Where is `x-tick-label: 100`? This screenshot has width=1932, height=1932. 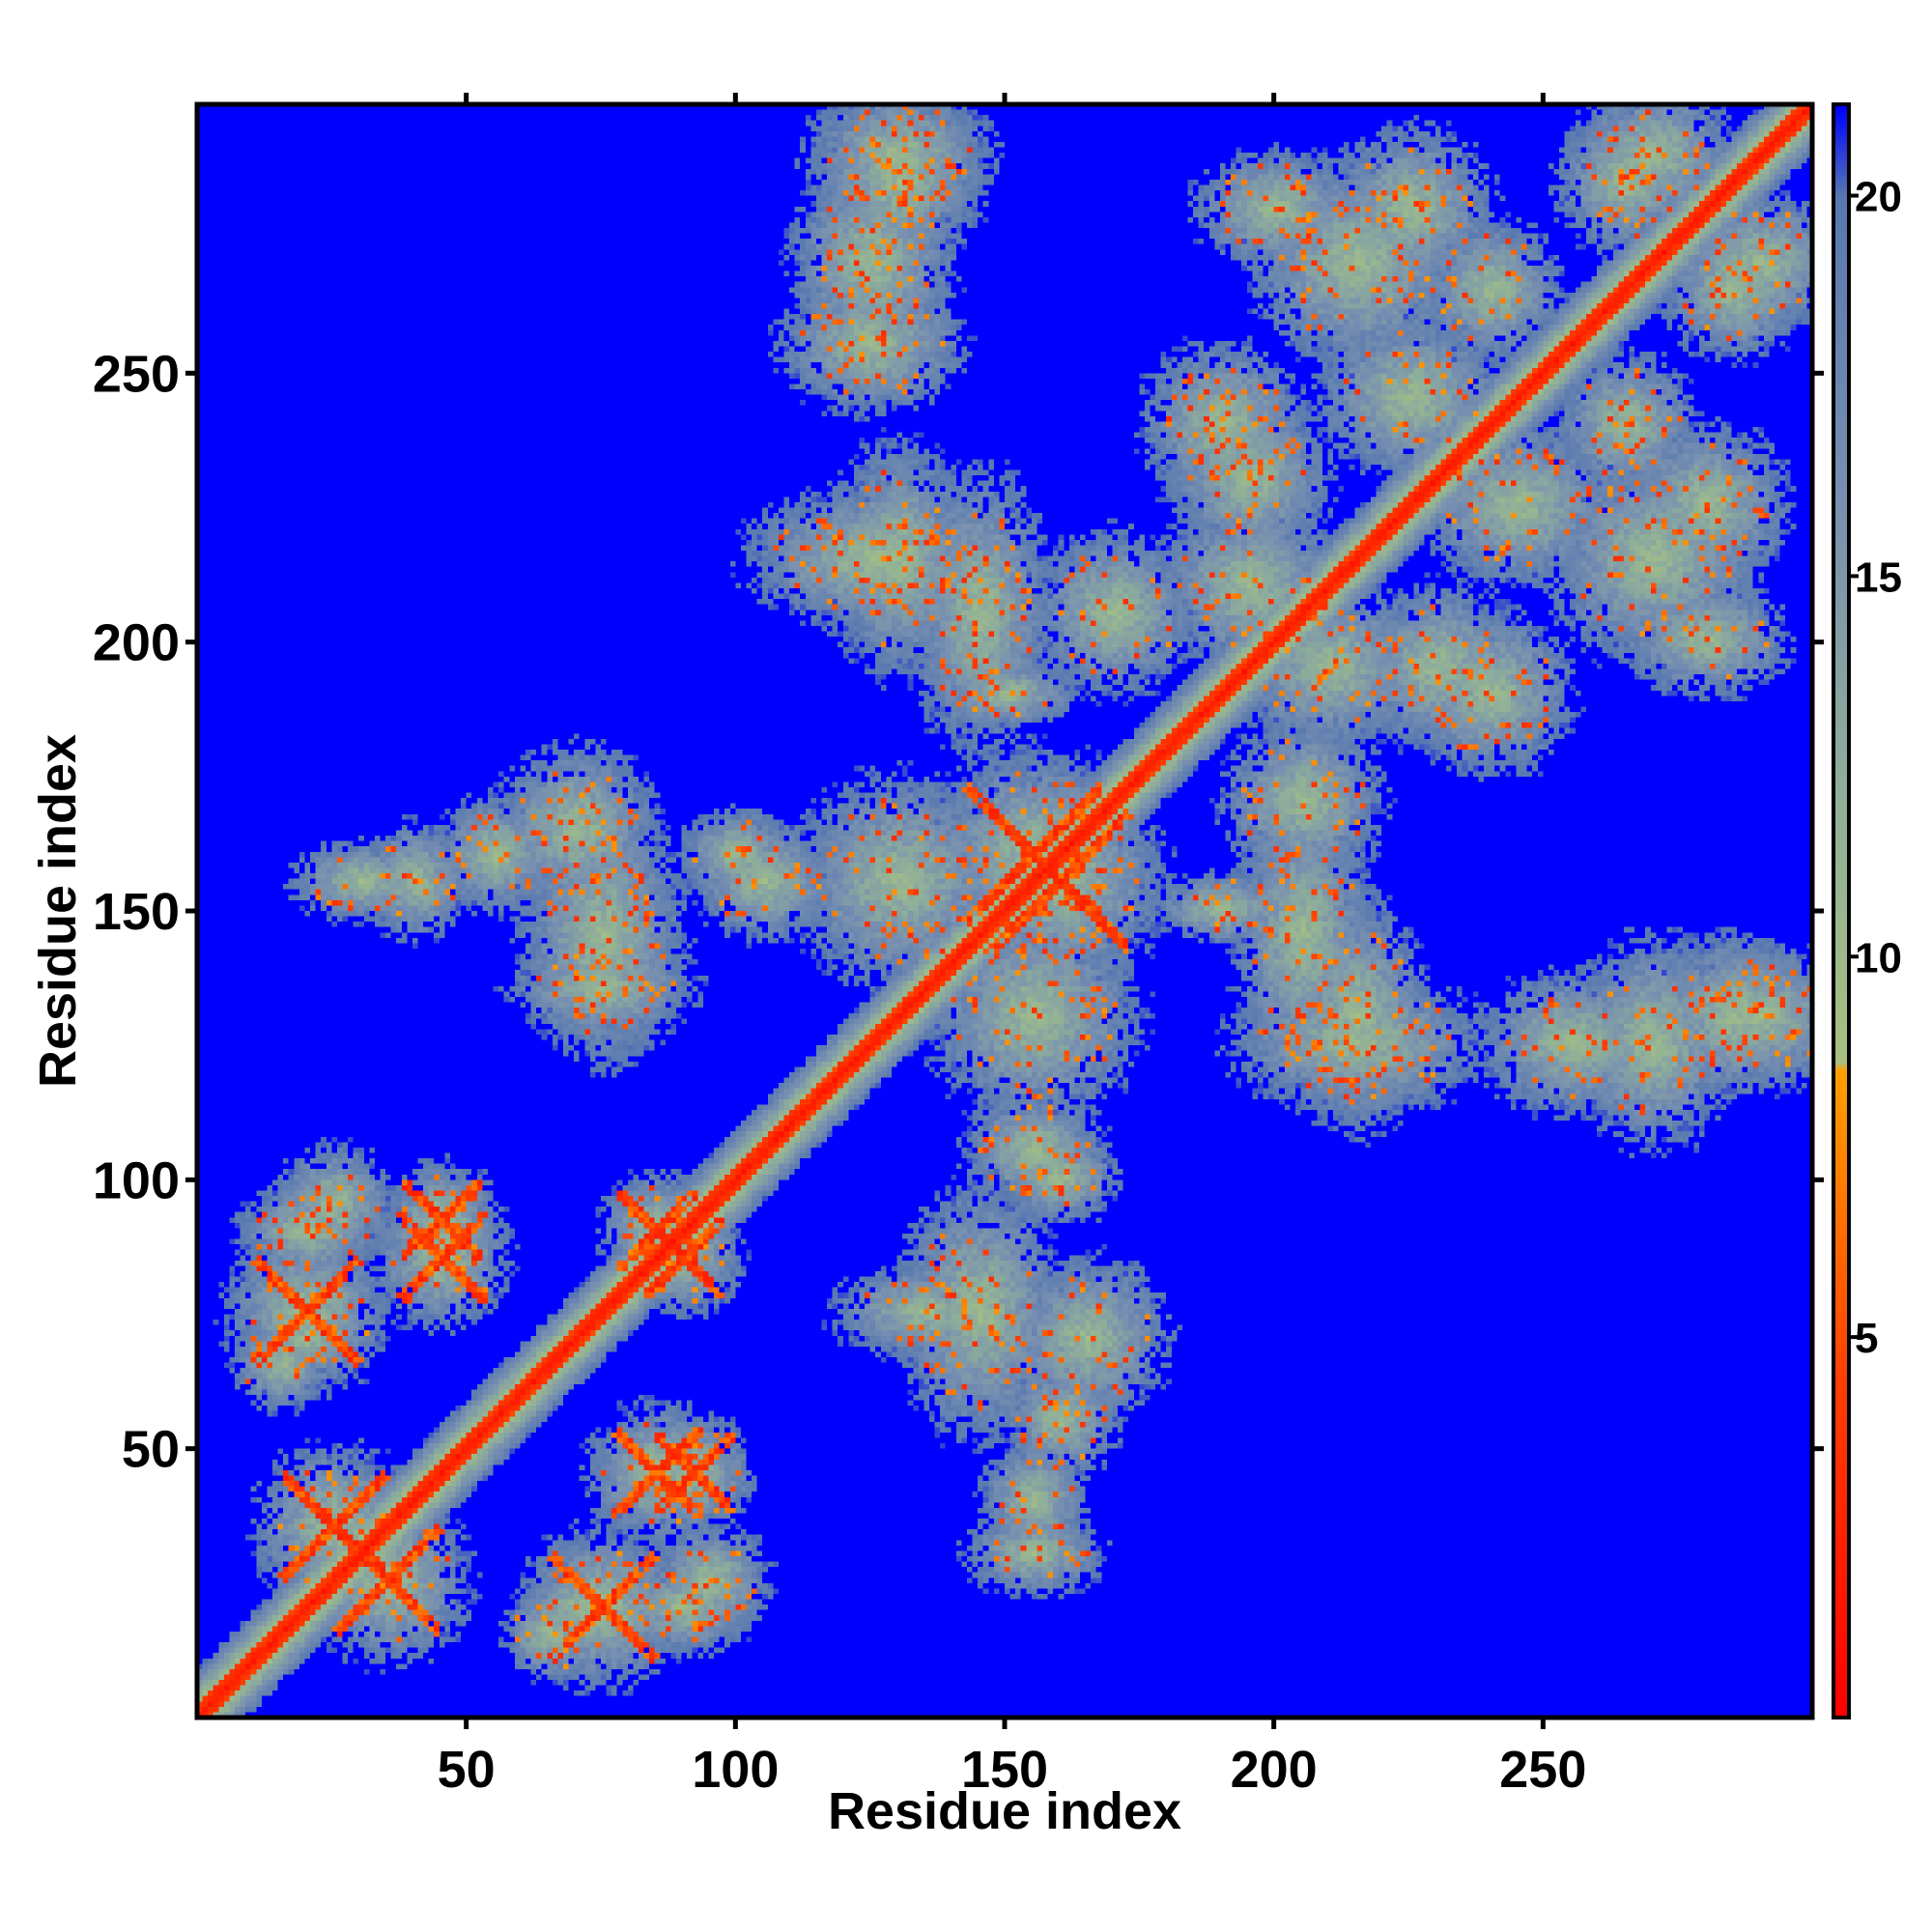
x-tick-label: 100 is located at coordinates (735, 1770).